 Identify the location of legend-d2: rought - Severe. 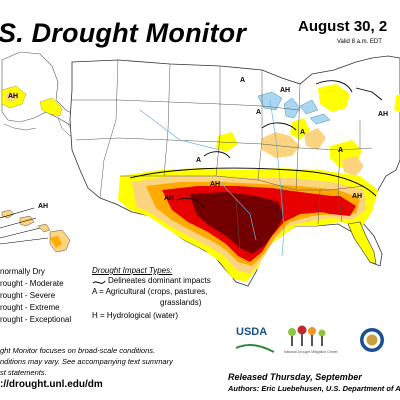
(28, 295).